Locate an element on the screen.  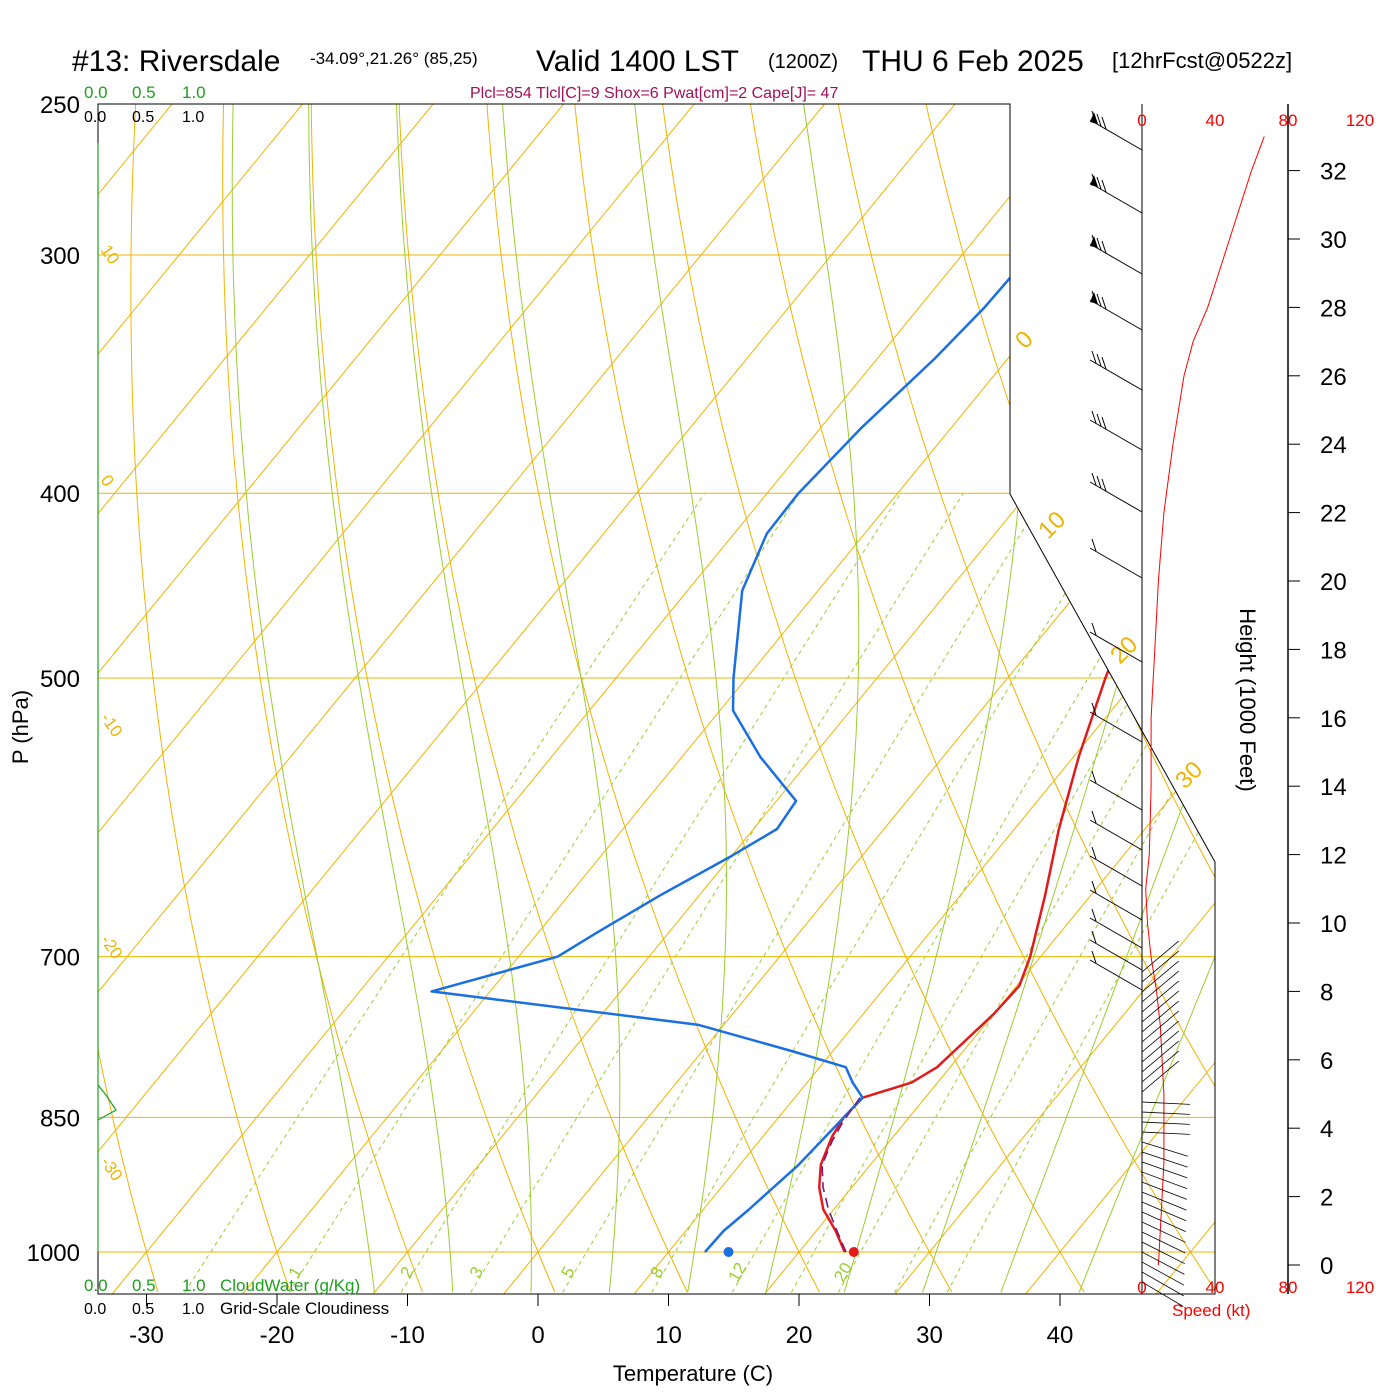
mixing-ratio-line is located at coordinates (1080, 892).